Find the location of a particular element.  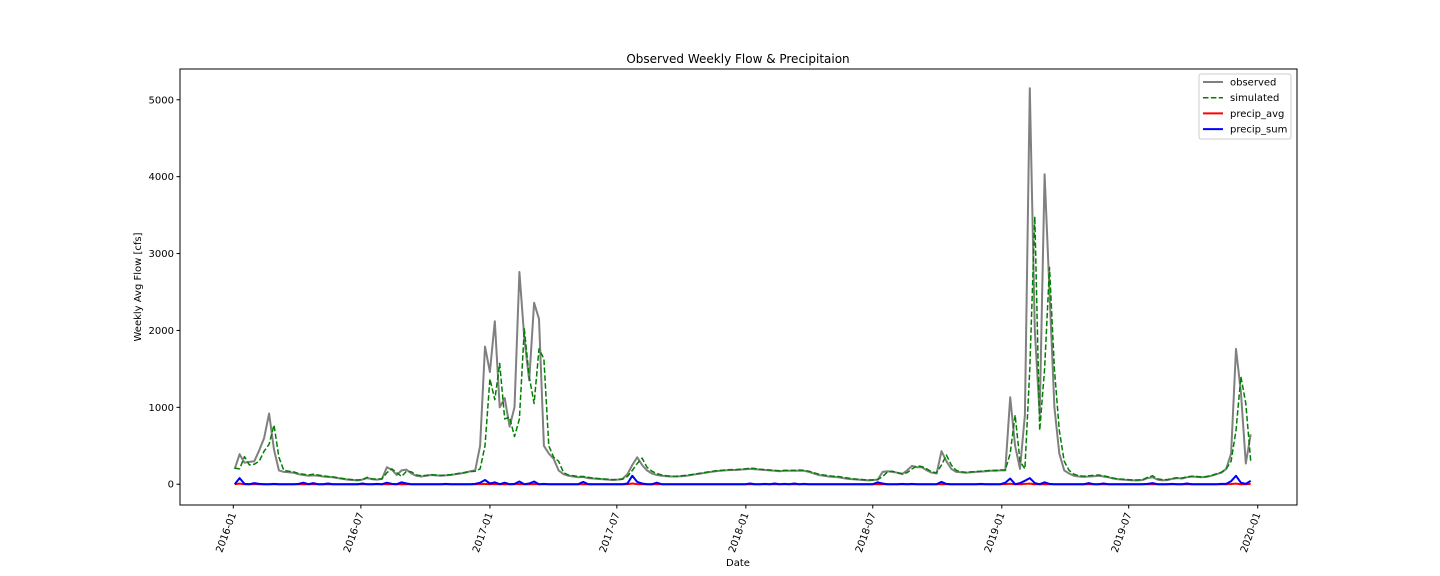

y-tick-label: 1000 is located at coordinates (161, 408).